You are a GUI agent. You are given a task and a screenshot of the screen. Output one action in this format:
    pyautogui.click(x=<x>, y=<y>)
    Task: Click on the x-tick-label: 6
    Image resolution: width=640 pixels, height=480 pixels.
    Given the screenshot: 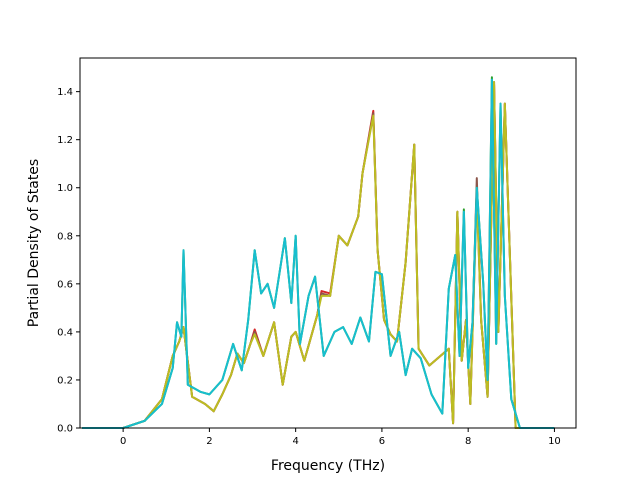 What is the action you would take?
    pyautogui.click(x=382, y=441)
    